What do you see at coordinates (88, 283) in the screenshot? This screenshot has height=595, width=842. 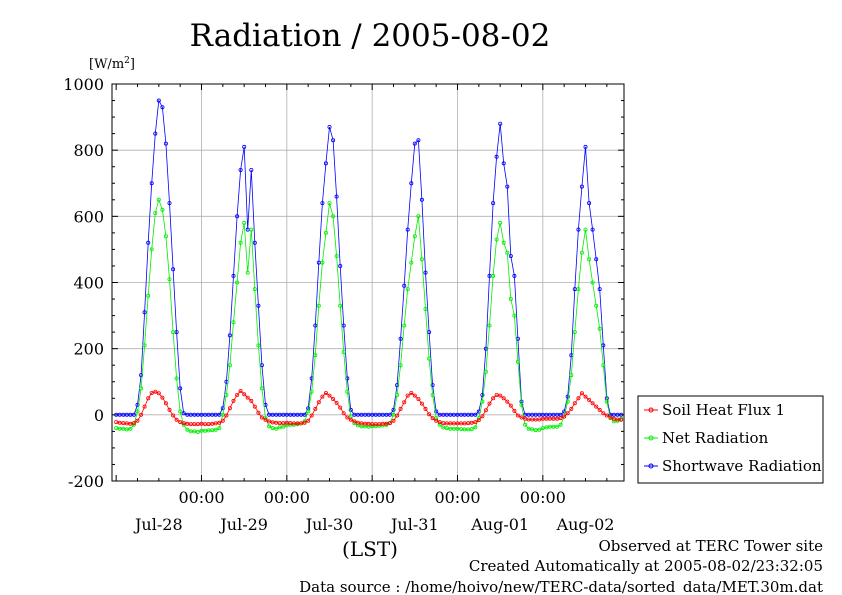 I see `y-tick-label: 400` at bounding box center [88, 283].